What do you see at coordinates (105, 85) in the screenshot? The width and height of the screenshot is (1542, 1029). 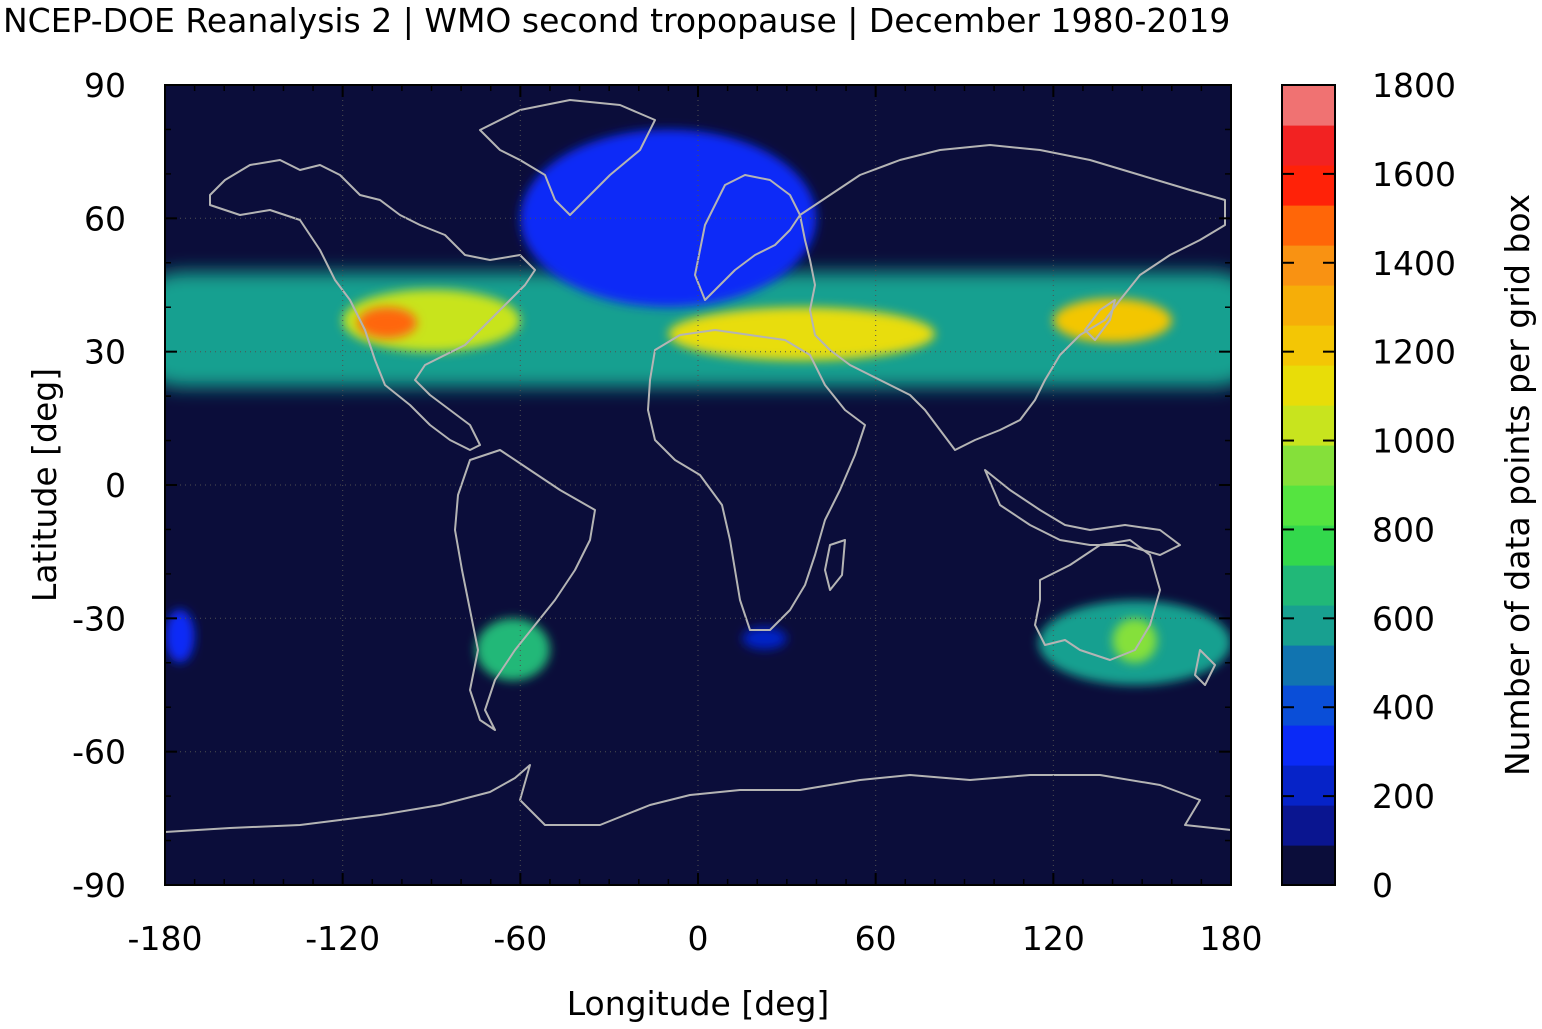 I see `y-tick-label: 90` at bounding box center [105, 85].